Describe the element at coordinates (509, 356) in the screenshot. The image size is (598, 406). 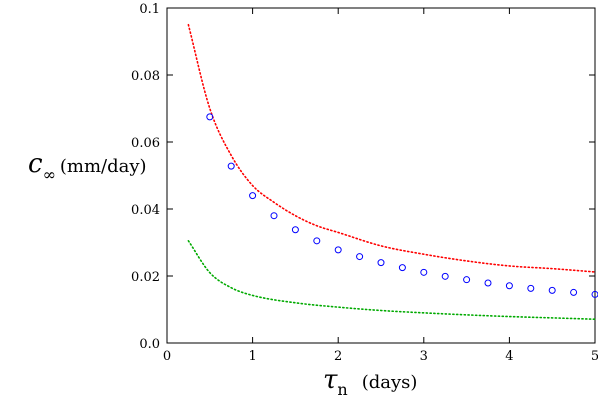
I see `x-tick-label: 4` at that location.